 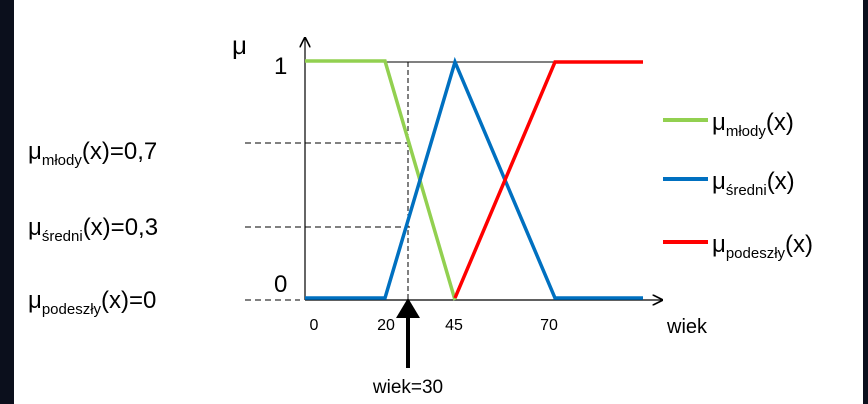 I want to click on legend-label-sredni: μśredni(x), so click(x=753, y=183).